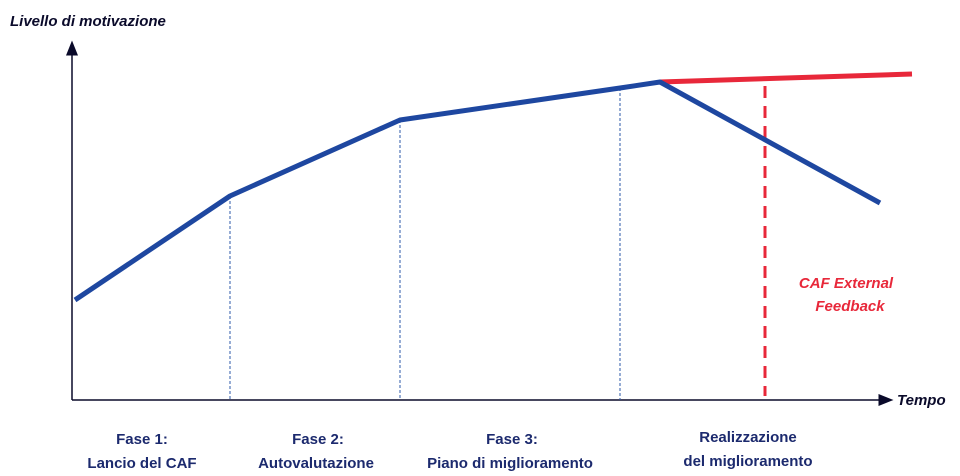  Describe the element at coordinates (846, 283) in the screenshot. I see `annotation: CAF External` at that location.